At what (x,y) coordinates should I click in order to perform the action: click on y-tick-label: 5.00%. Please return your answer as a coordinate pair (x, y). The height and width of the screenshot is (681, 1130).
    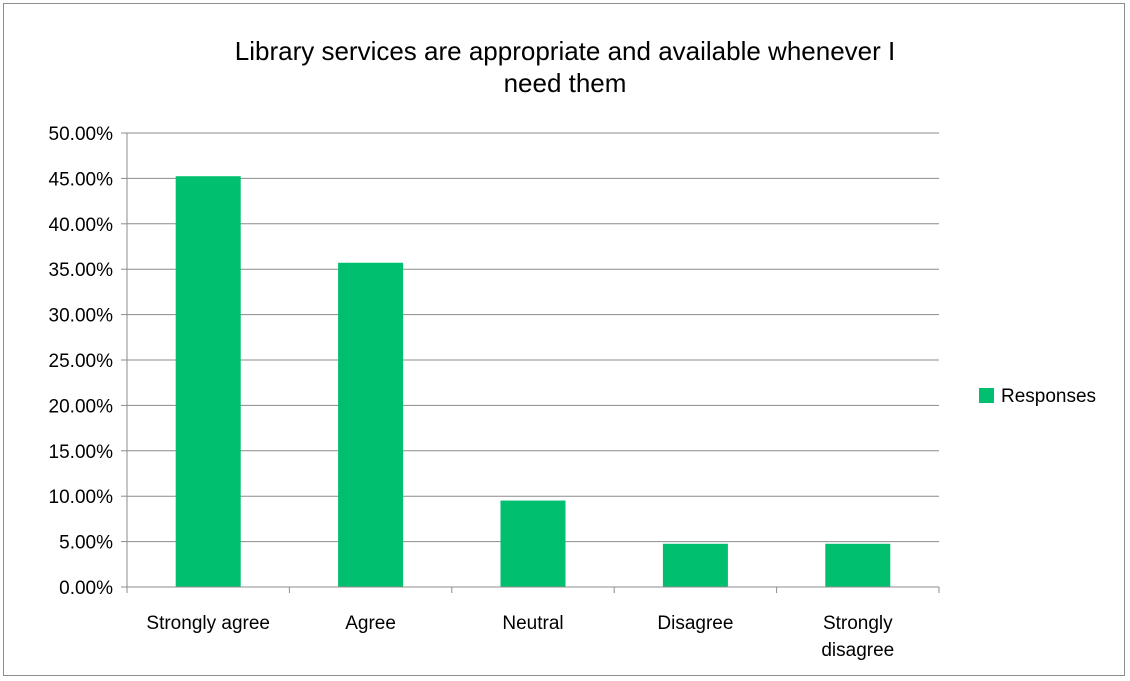
    Looking at the image, I should click on (86, 543).